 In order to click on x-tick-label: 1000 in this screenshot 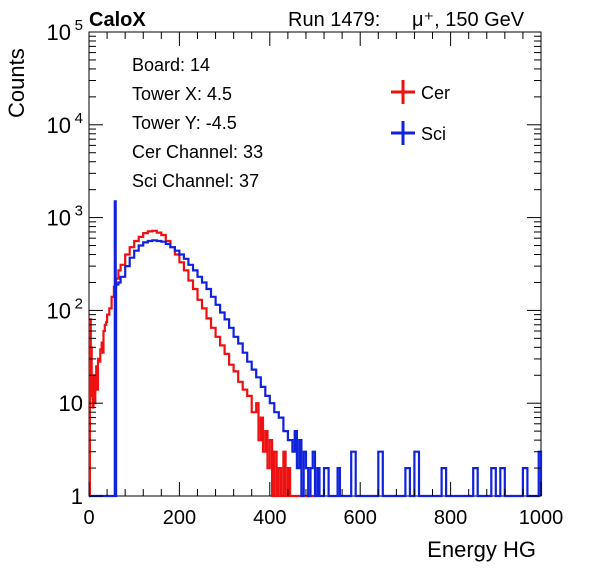, I will do `click(541, 518)`.